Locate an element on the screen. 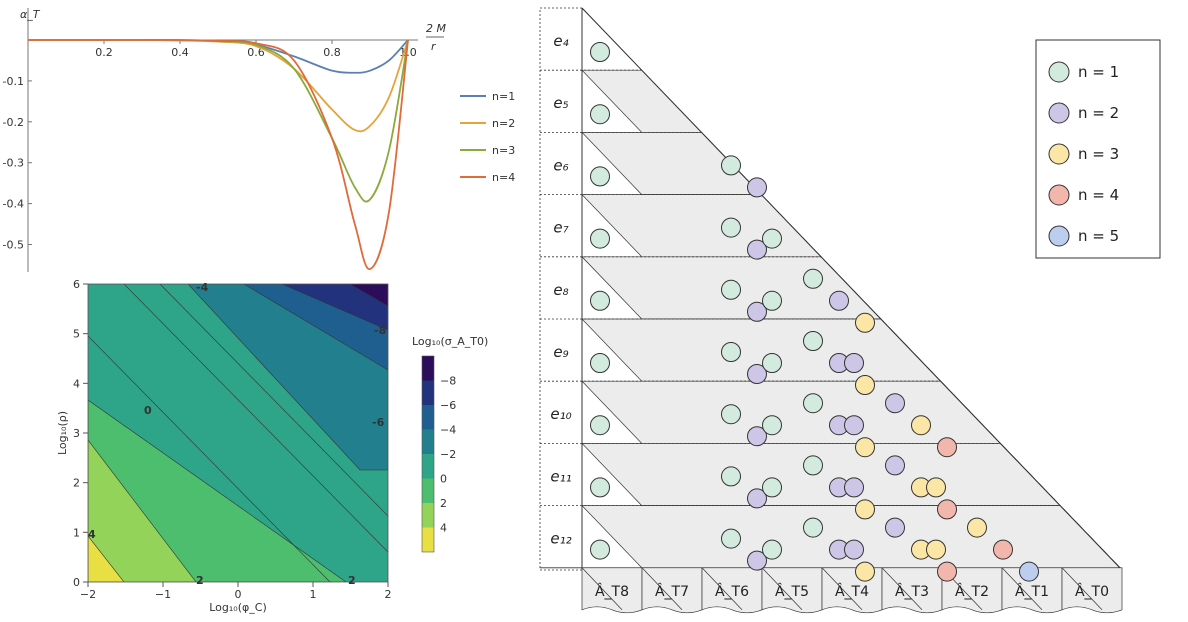 The image size is (1188, 622). colorbar-frame is located at coordinates (428, 454).